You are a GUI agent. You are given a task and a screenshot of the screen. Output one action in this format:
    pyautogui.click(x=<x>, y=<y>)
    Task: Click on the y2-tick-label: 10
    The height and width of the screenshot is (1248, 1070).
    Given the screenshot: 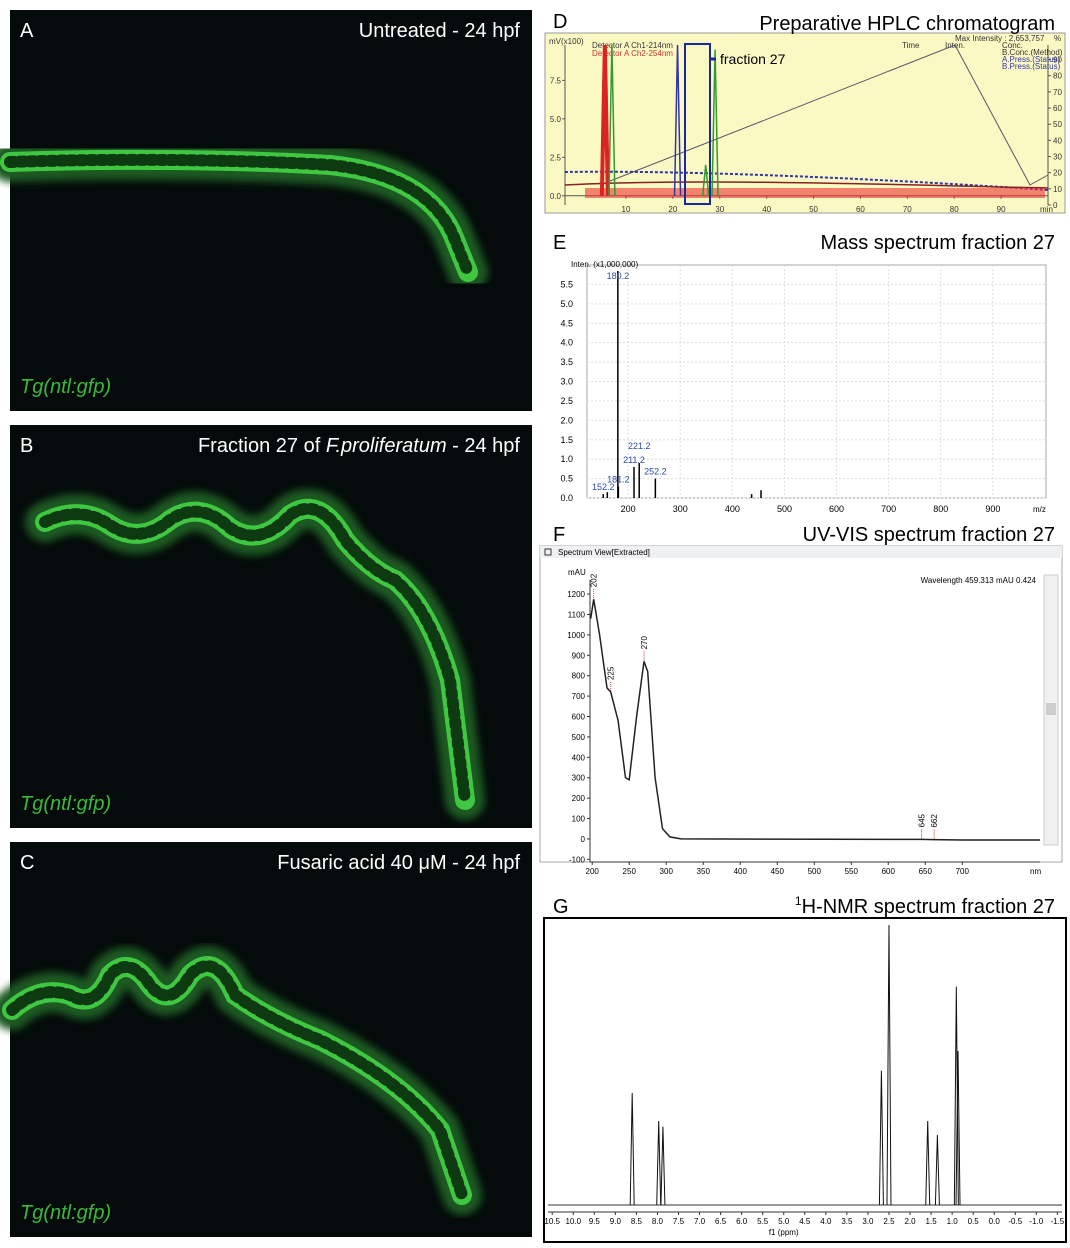 What is the action you would take?
    pyautogui.click(x=1057, y=189)
    